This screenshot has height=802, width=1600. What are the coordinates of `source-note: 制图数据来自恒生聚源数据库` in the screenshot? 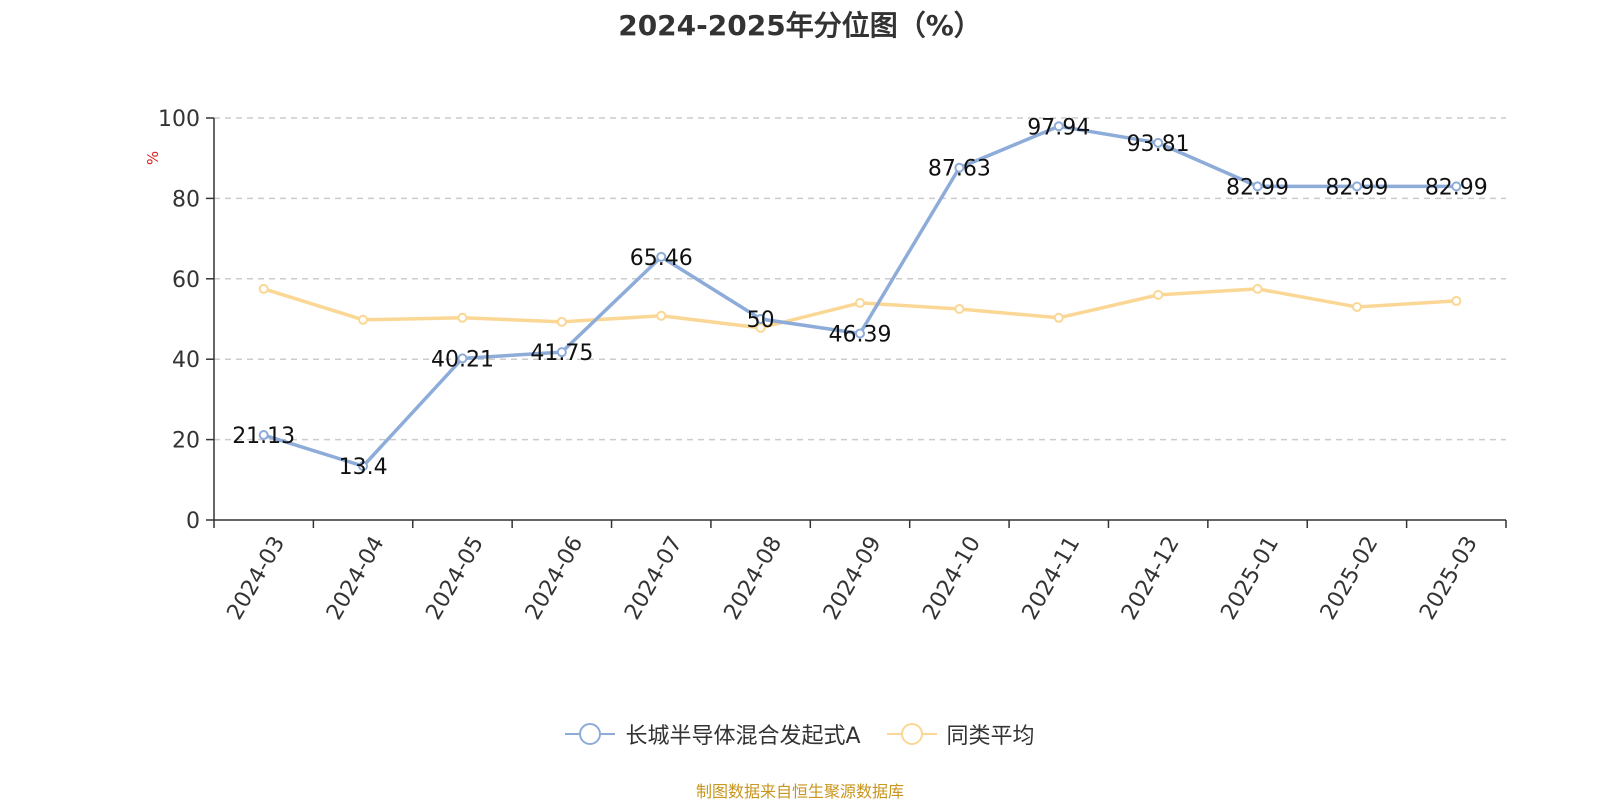 It's located at (799, 791).